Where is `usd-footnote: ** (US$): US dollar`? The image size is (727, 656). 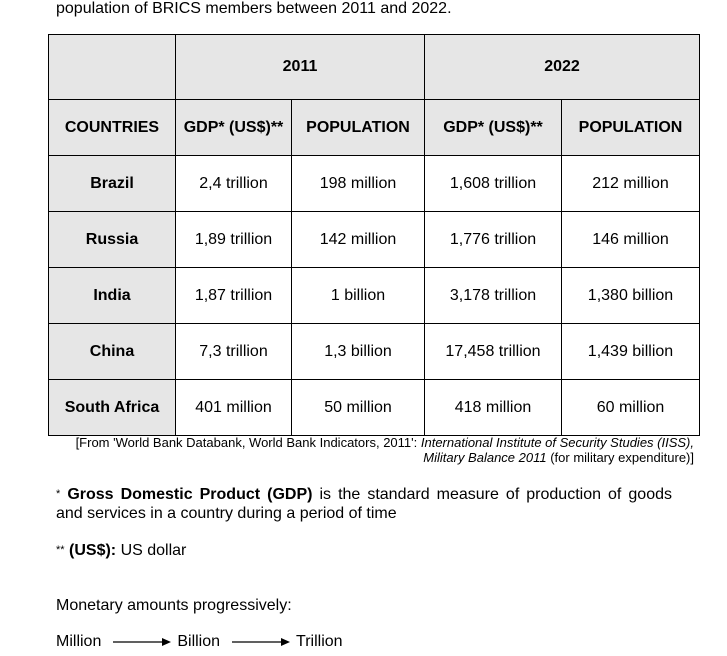
usd-footnote: ** (US$): US dollar is located at coordinates (121, 550).